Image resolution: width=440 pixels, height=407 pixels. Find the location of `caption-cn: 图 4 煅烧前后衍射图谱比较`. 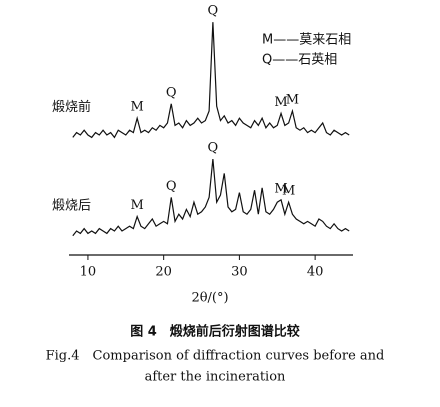

caption-cn: 图 4 煅烧前后衍射图谱比较 is located at coordinates (215, 332).